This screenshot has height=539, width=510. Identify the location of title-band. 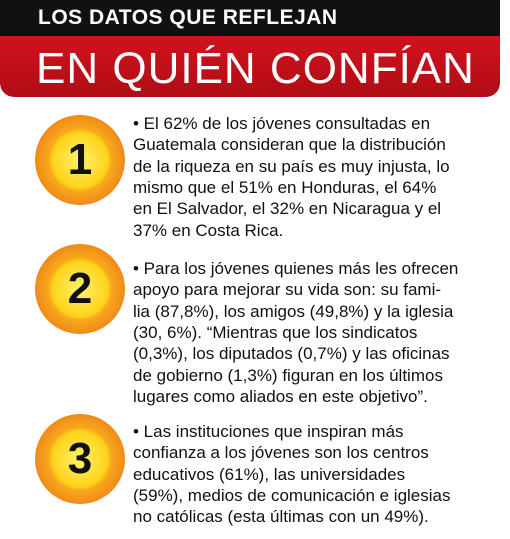
(250, 66).